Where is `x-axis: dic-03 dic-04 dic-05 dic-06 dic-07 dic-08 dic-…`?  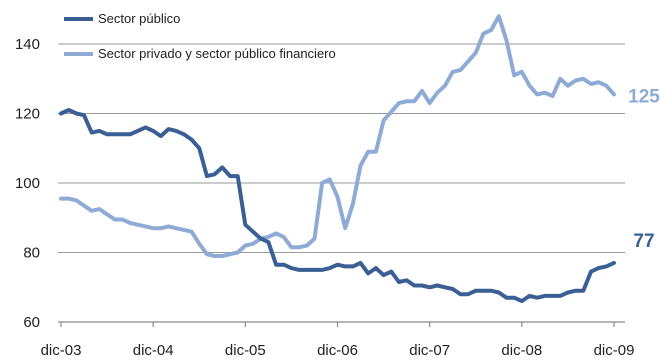
x-axis: dic-03 dic-04 dic-05 dic-06 dic-07 dic-08 dic-… is located at coordinates (338, 340).